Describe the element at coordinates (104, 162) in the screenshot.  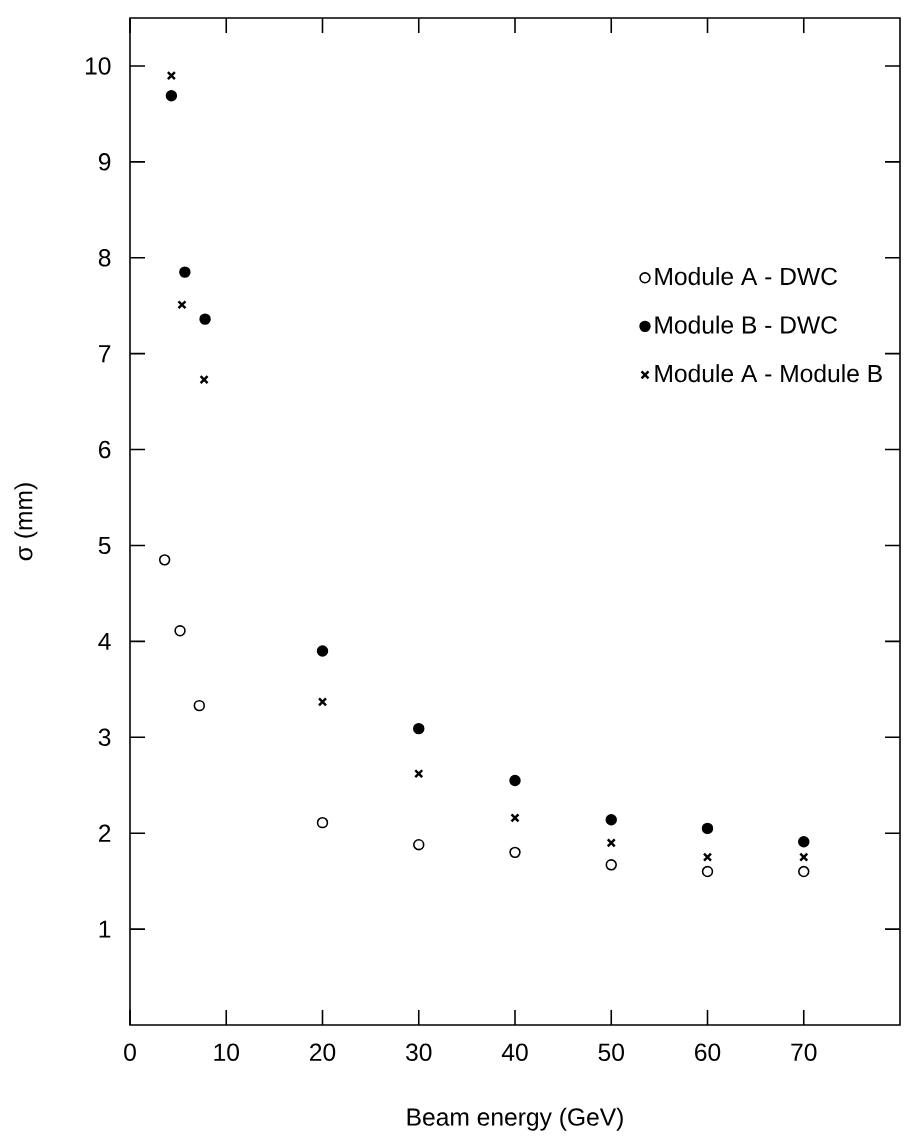
I see `y-tick-label: 9` at that location.